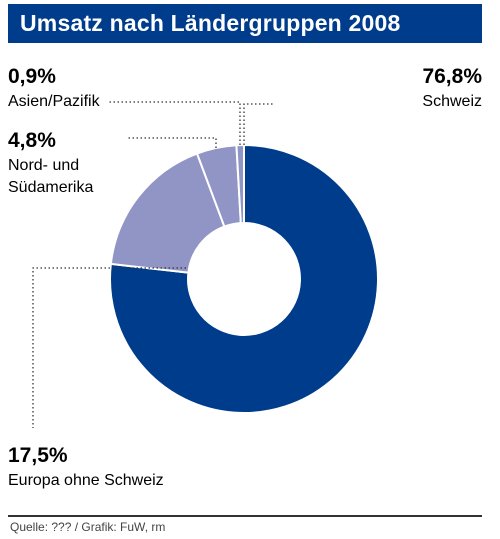  I want to click on pct-label-europa-ohne-schweiz: 17,5%, so click(38, 455).